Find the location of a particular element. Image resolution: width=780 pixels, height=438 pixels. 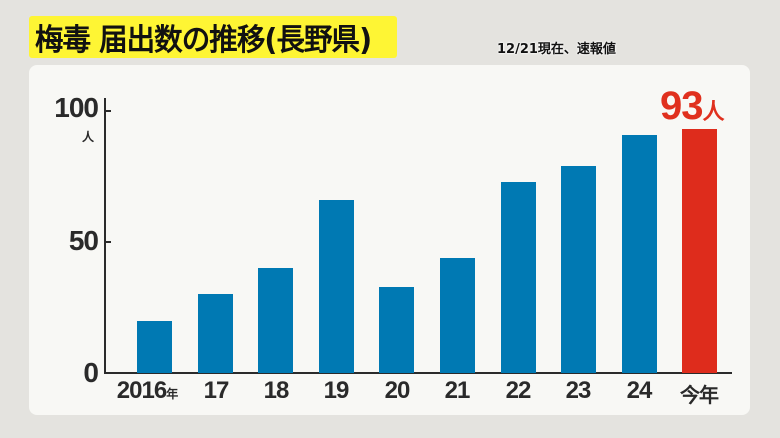

chart-subtitle: 12/21現在、速報値 is located at coordinates (556, 49).